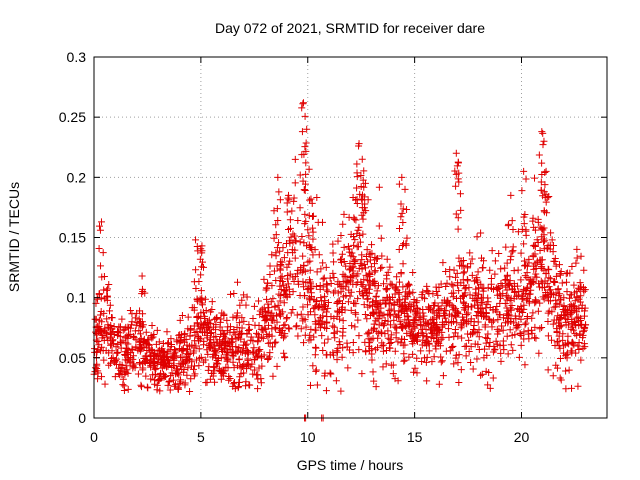 This screenshot has height=480, width=640. Describe the element at coordinates (14, 237) in the screenshot. I see `y-axis-label: SRMTID / TECUs` at that location.